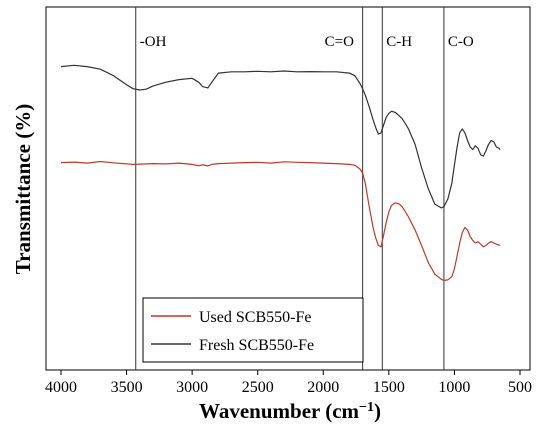 The height and width of the screenshot is (438, 550). What do you see at coordinates (127, 387) in the screenshot?
I see `x-tick-label-1: 3500` at bounding box center [127, 387].